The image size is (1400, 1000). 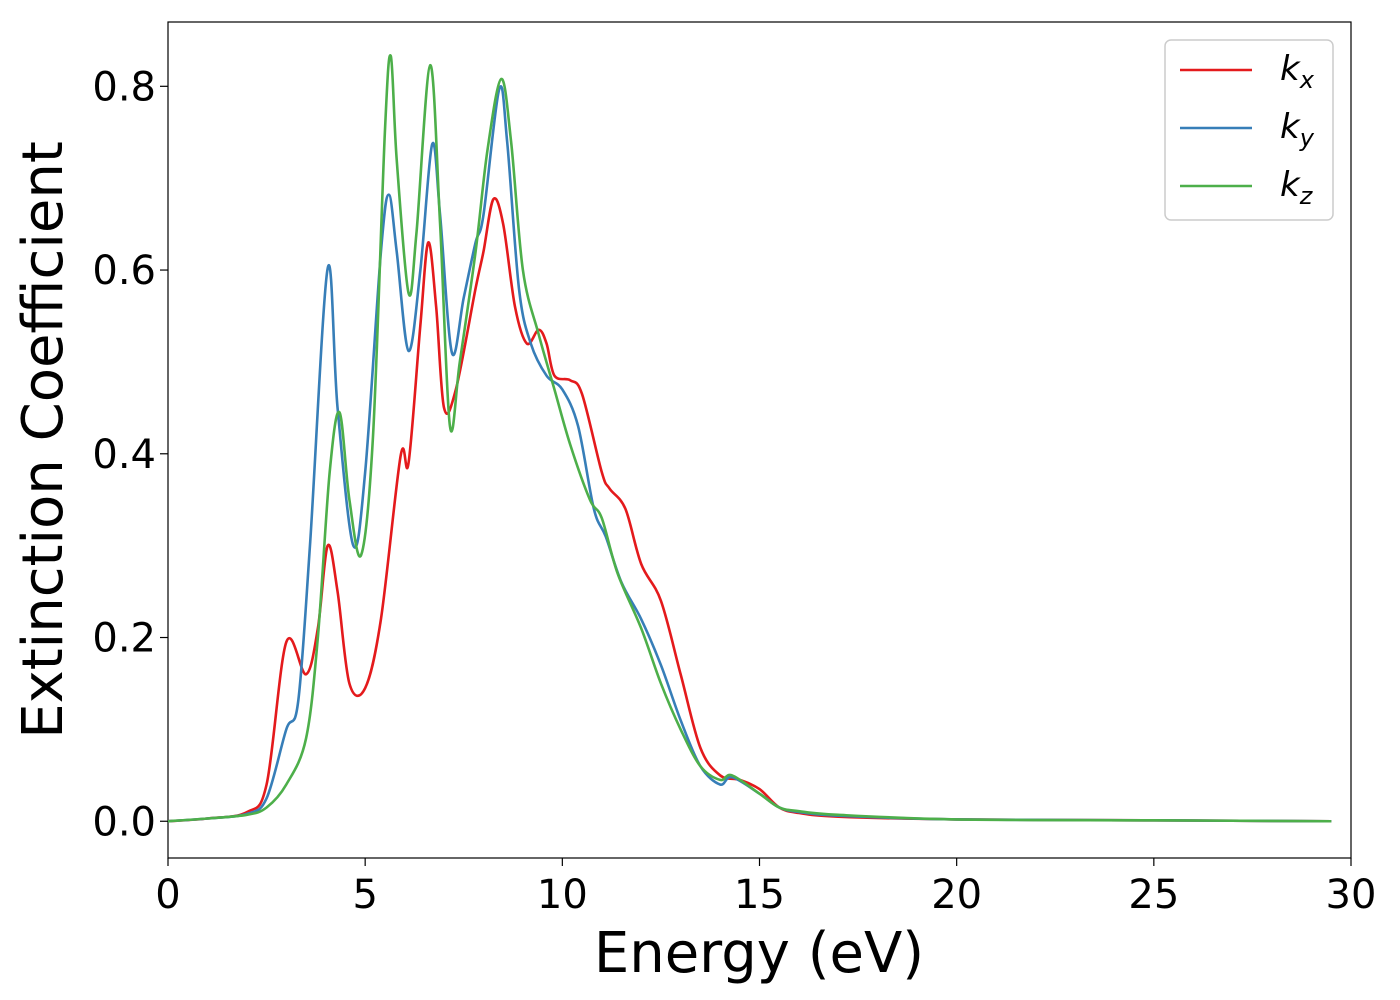 What do you see at coordinates (1153, 895) in the screenshot?
I see `x-tick-label: 25` at bounding box center [1153, 895].